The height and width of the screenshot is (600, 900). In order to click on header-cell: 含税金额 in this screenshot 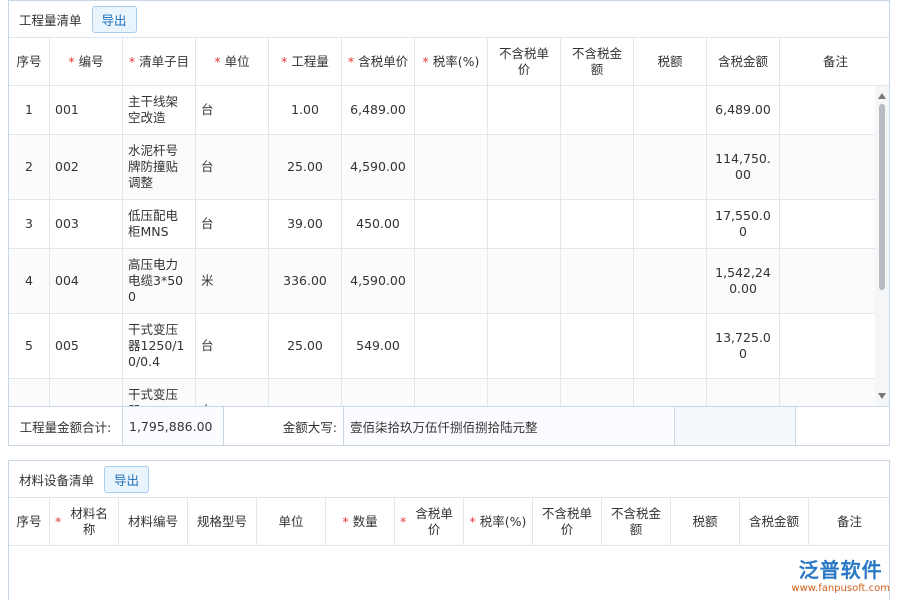, I will do `click(774, 522)`.